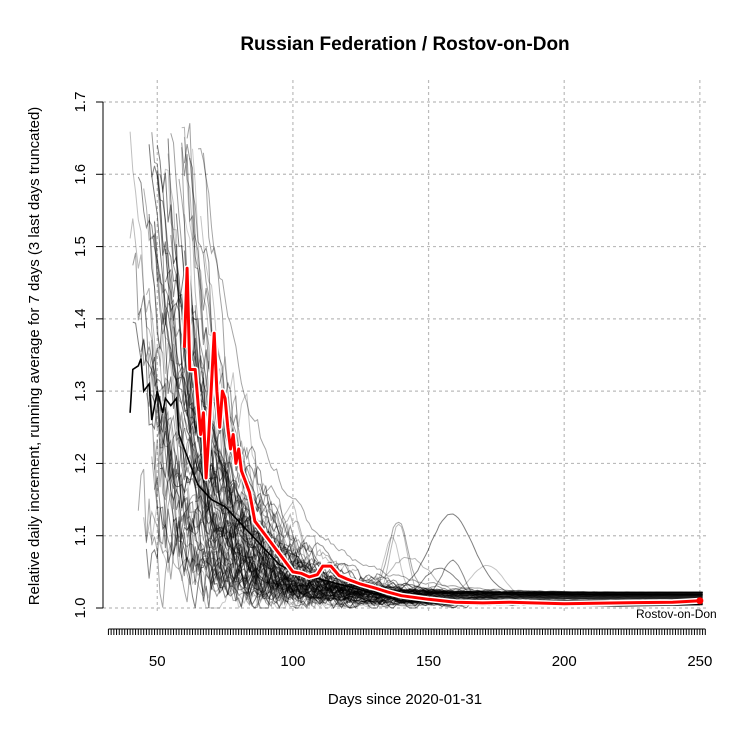 This screenshot has height=750, width=750. What do you see at coordinates (80, 174) in the screenshot?
I see `y-tick-label: 1.6` at bounding box center [80, 174].